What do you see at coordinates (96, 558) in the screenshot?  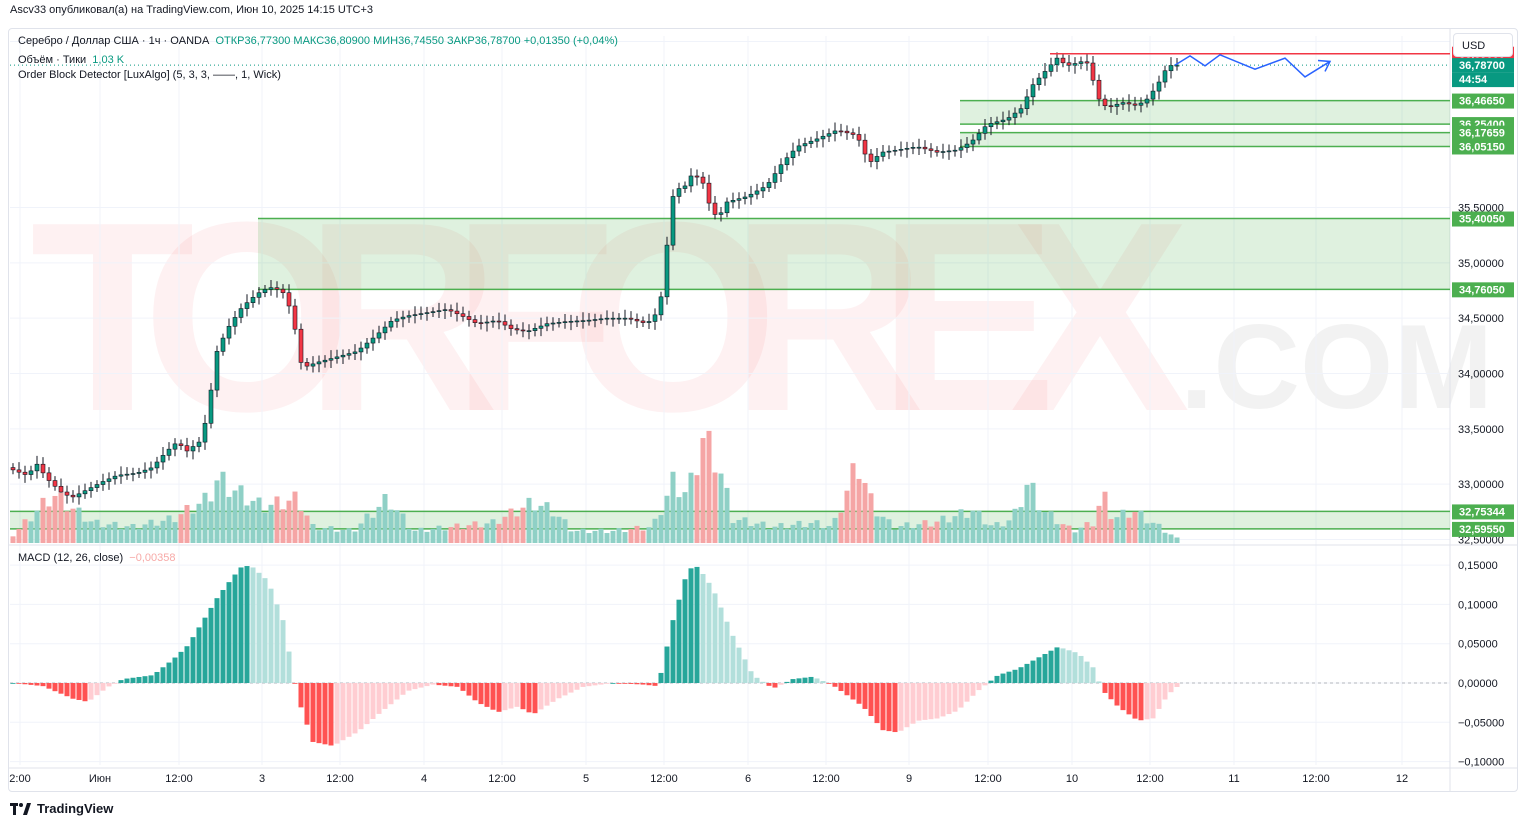 I see `macd-legend: MACD (12, 26, close) −0,00358` at bounding box center [96, 558].